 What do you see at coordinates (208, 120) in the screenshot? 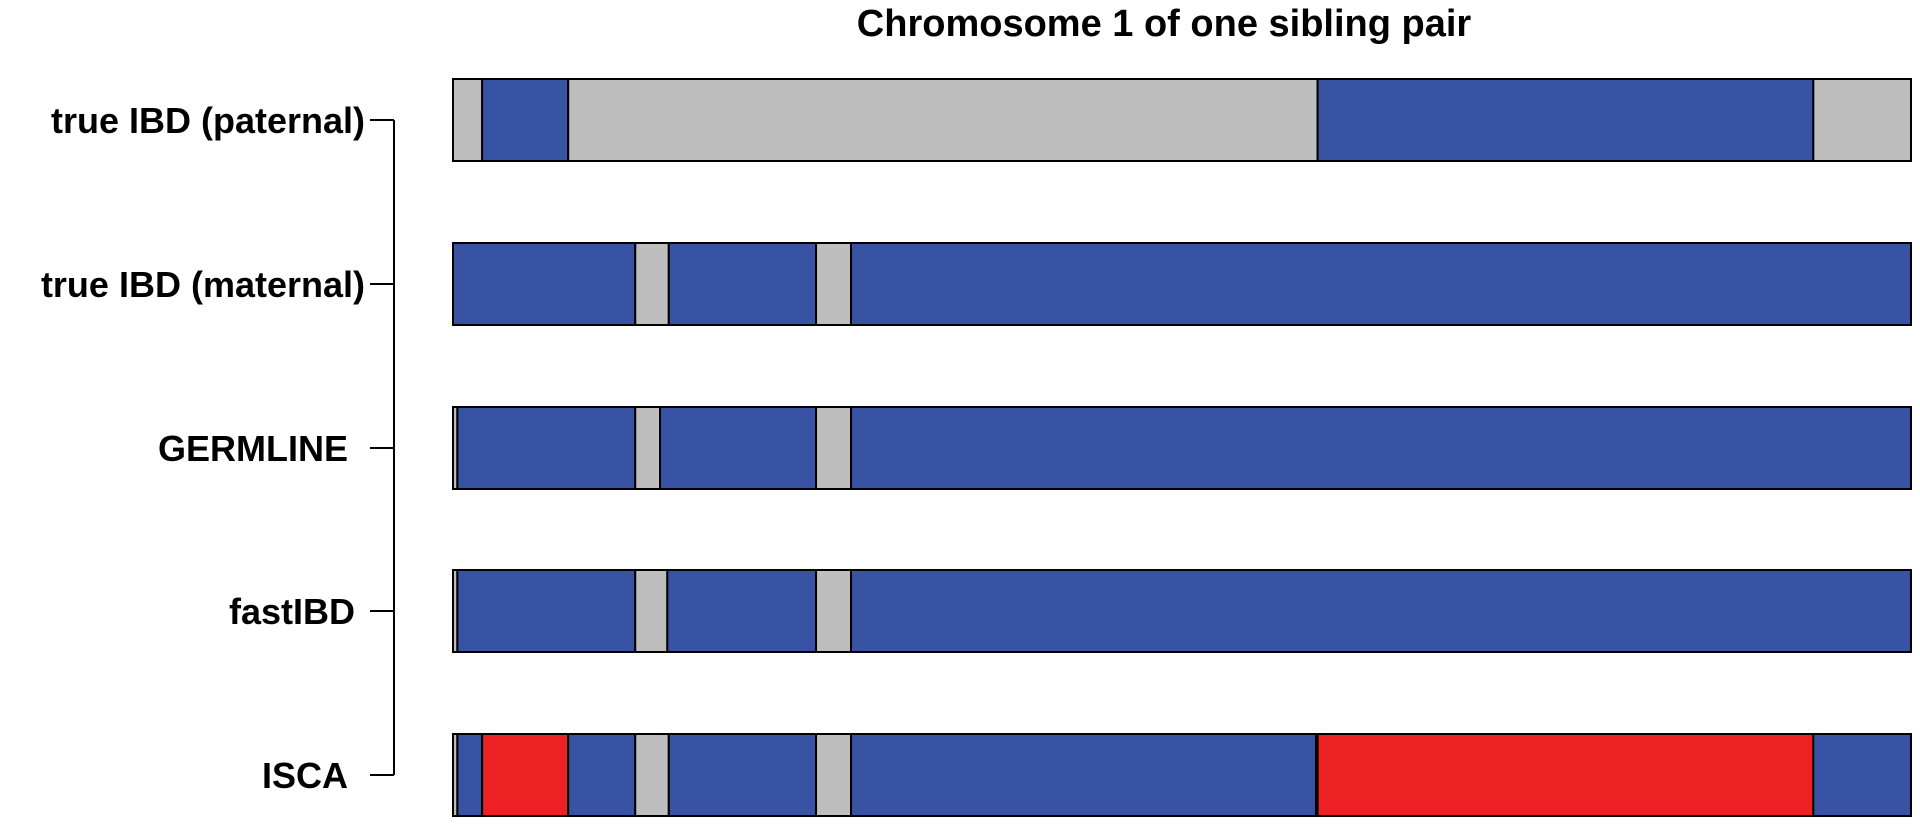
I see `track-label: true IBD (paternal)` at bounding box center [208, 120].